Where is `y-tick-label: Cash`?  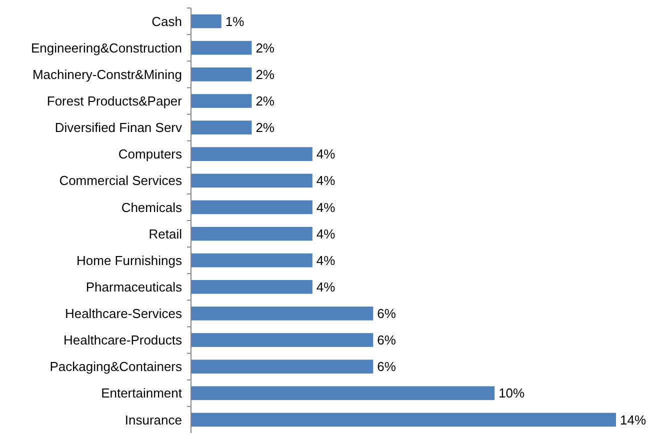
y-tick-label: Cash is located at coordinates (167, 21).